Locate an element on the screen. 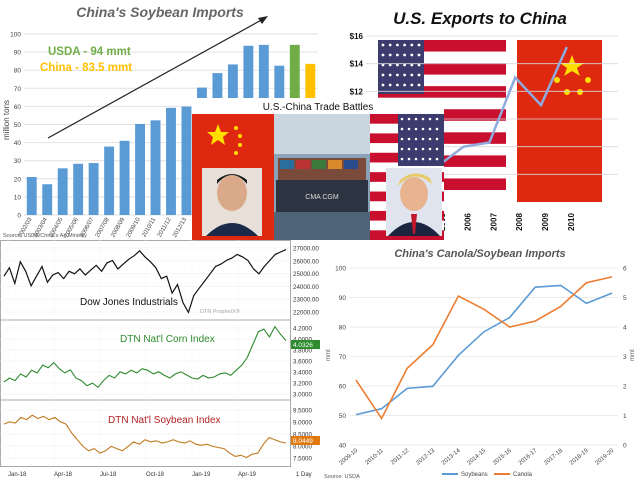 The image size is (640, 480). market-ytick-label: 3.2000 is located at coordinates (302, 384).